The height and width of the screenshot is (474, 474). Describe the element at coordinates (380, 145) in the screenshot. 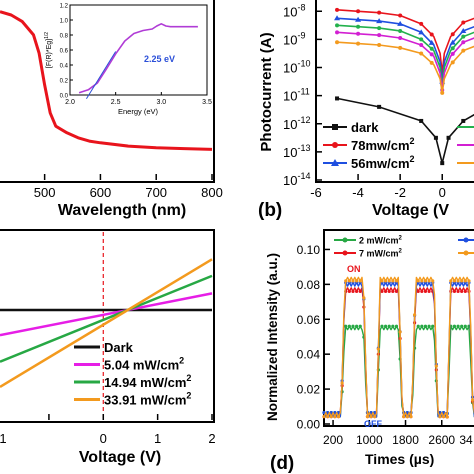

I see `legend-text: 78mw/cm` at that location.